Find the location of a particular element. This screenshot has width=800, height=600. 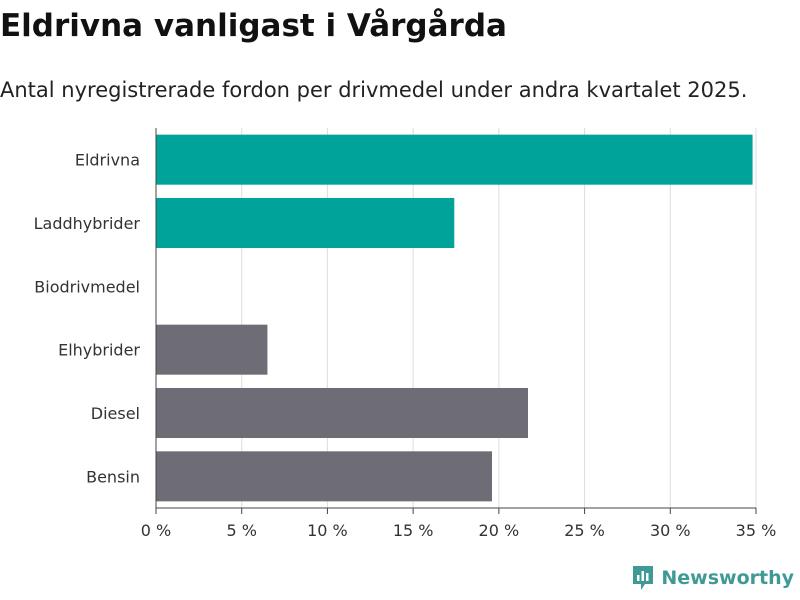

category-label: Elhybrider is located at coordinates (99, 350).